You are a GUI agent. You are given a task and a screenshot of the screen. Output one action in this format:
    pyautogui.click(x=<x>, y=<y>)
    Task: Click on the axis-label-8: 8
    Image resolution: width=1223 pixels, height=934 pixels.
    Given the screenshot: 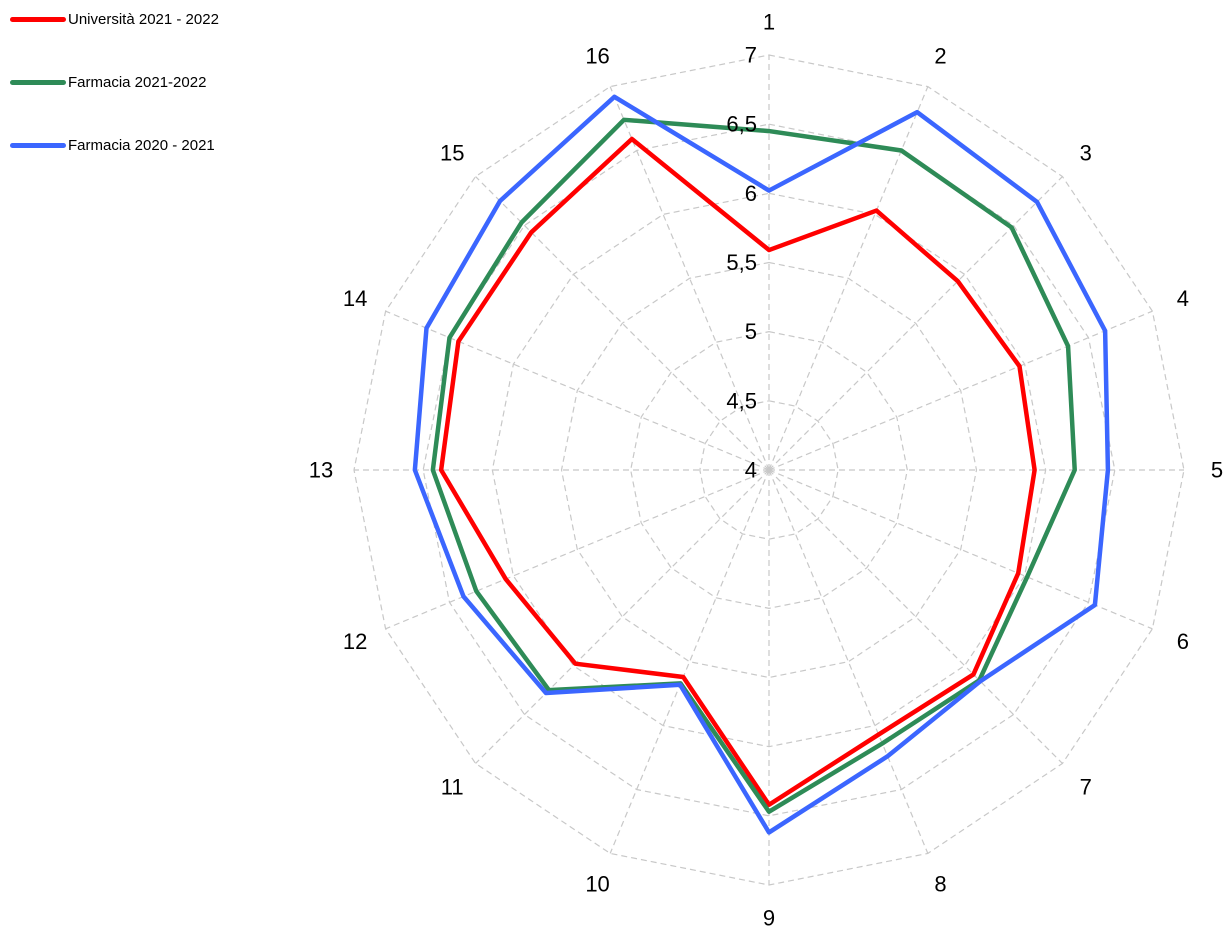 What is the action you would take?
    pyautogui.click(x=940, y=883)
    